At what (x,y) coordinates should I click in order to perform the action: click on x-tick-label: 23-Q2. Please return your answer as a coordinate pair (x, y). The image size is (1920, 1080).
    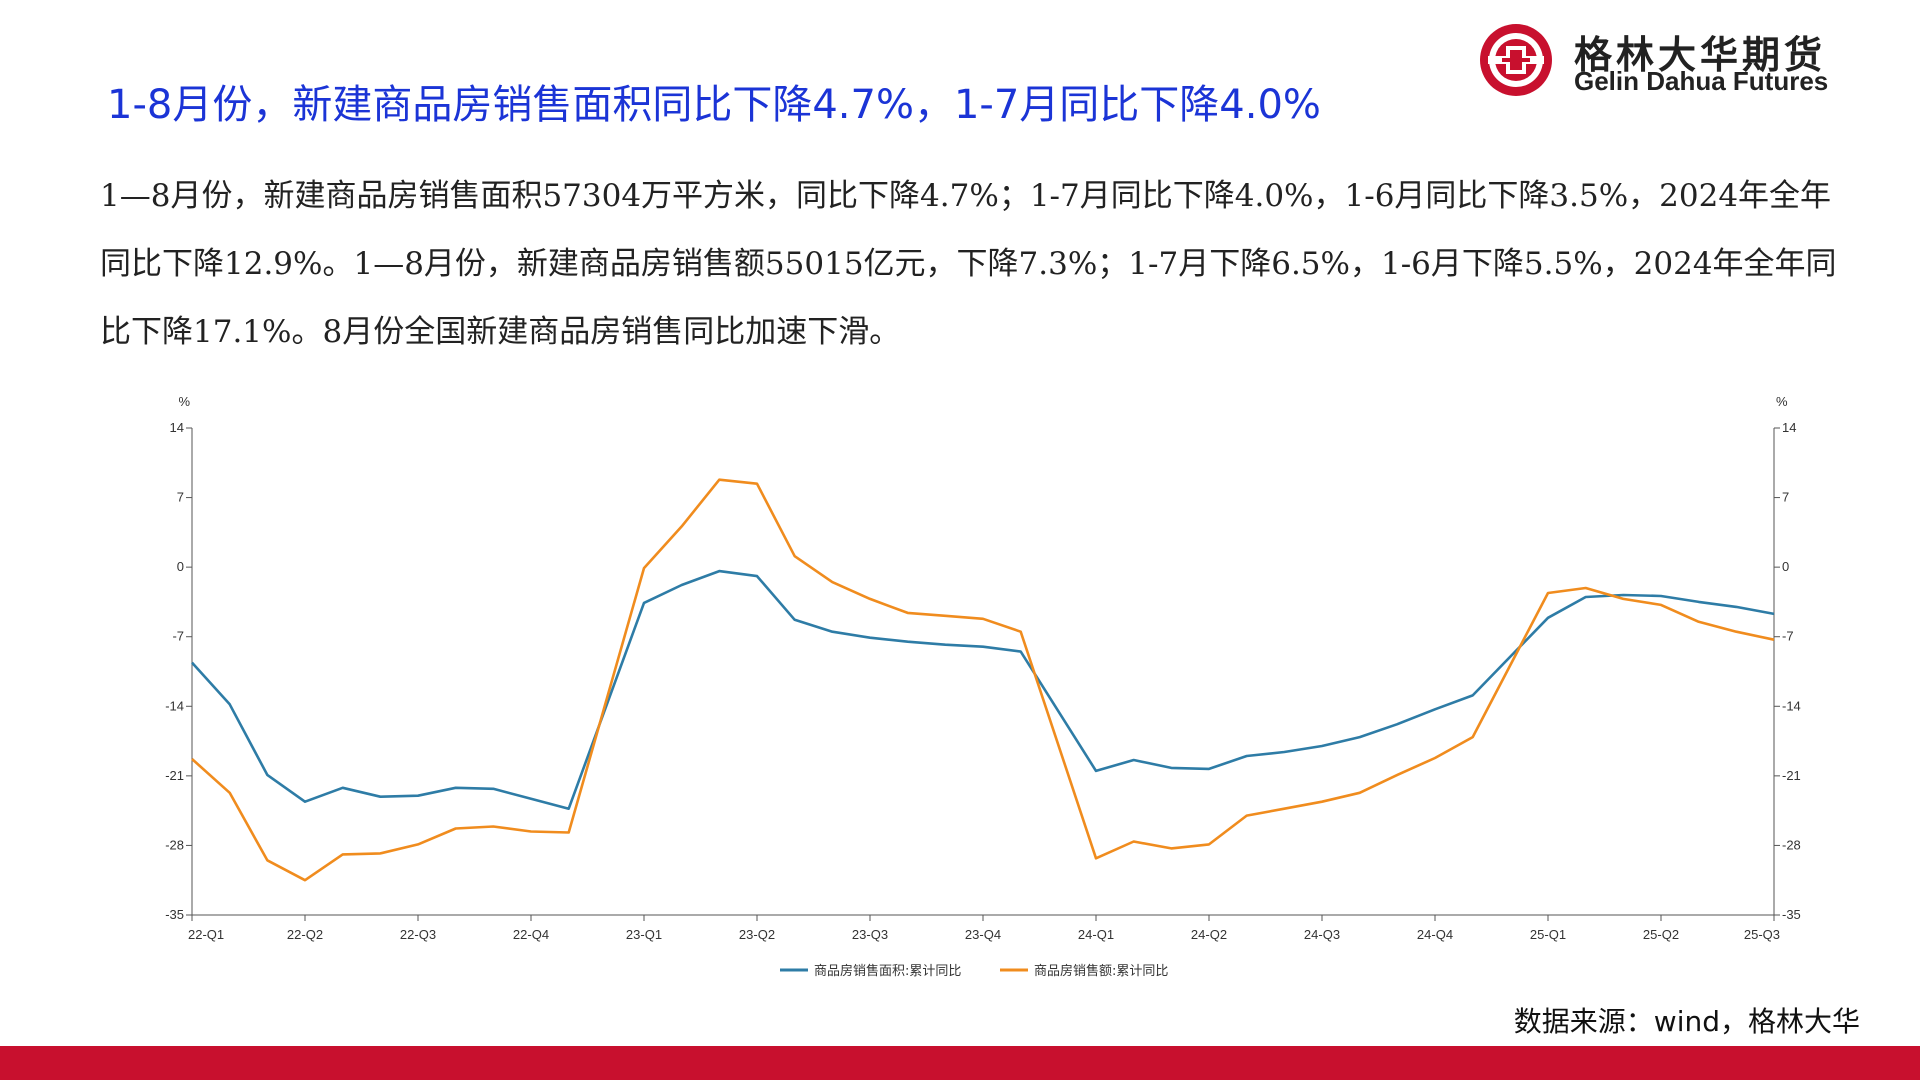
    Looking at the image, I should click on (757, 934).